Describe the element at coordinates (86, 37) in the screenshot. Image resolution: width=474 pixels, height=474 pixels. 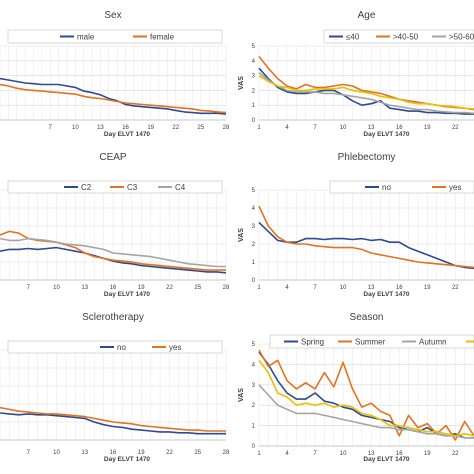
I see `legend-label: male` at that location.